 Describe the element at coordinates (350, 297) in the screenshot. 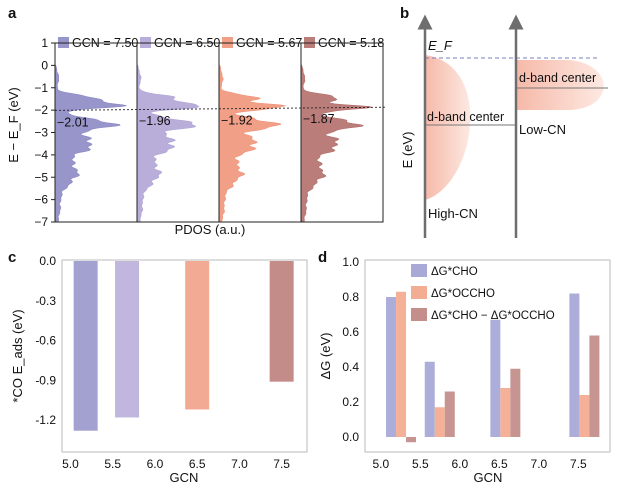

I see `dg-y-tick-label: 0.8` at that location.